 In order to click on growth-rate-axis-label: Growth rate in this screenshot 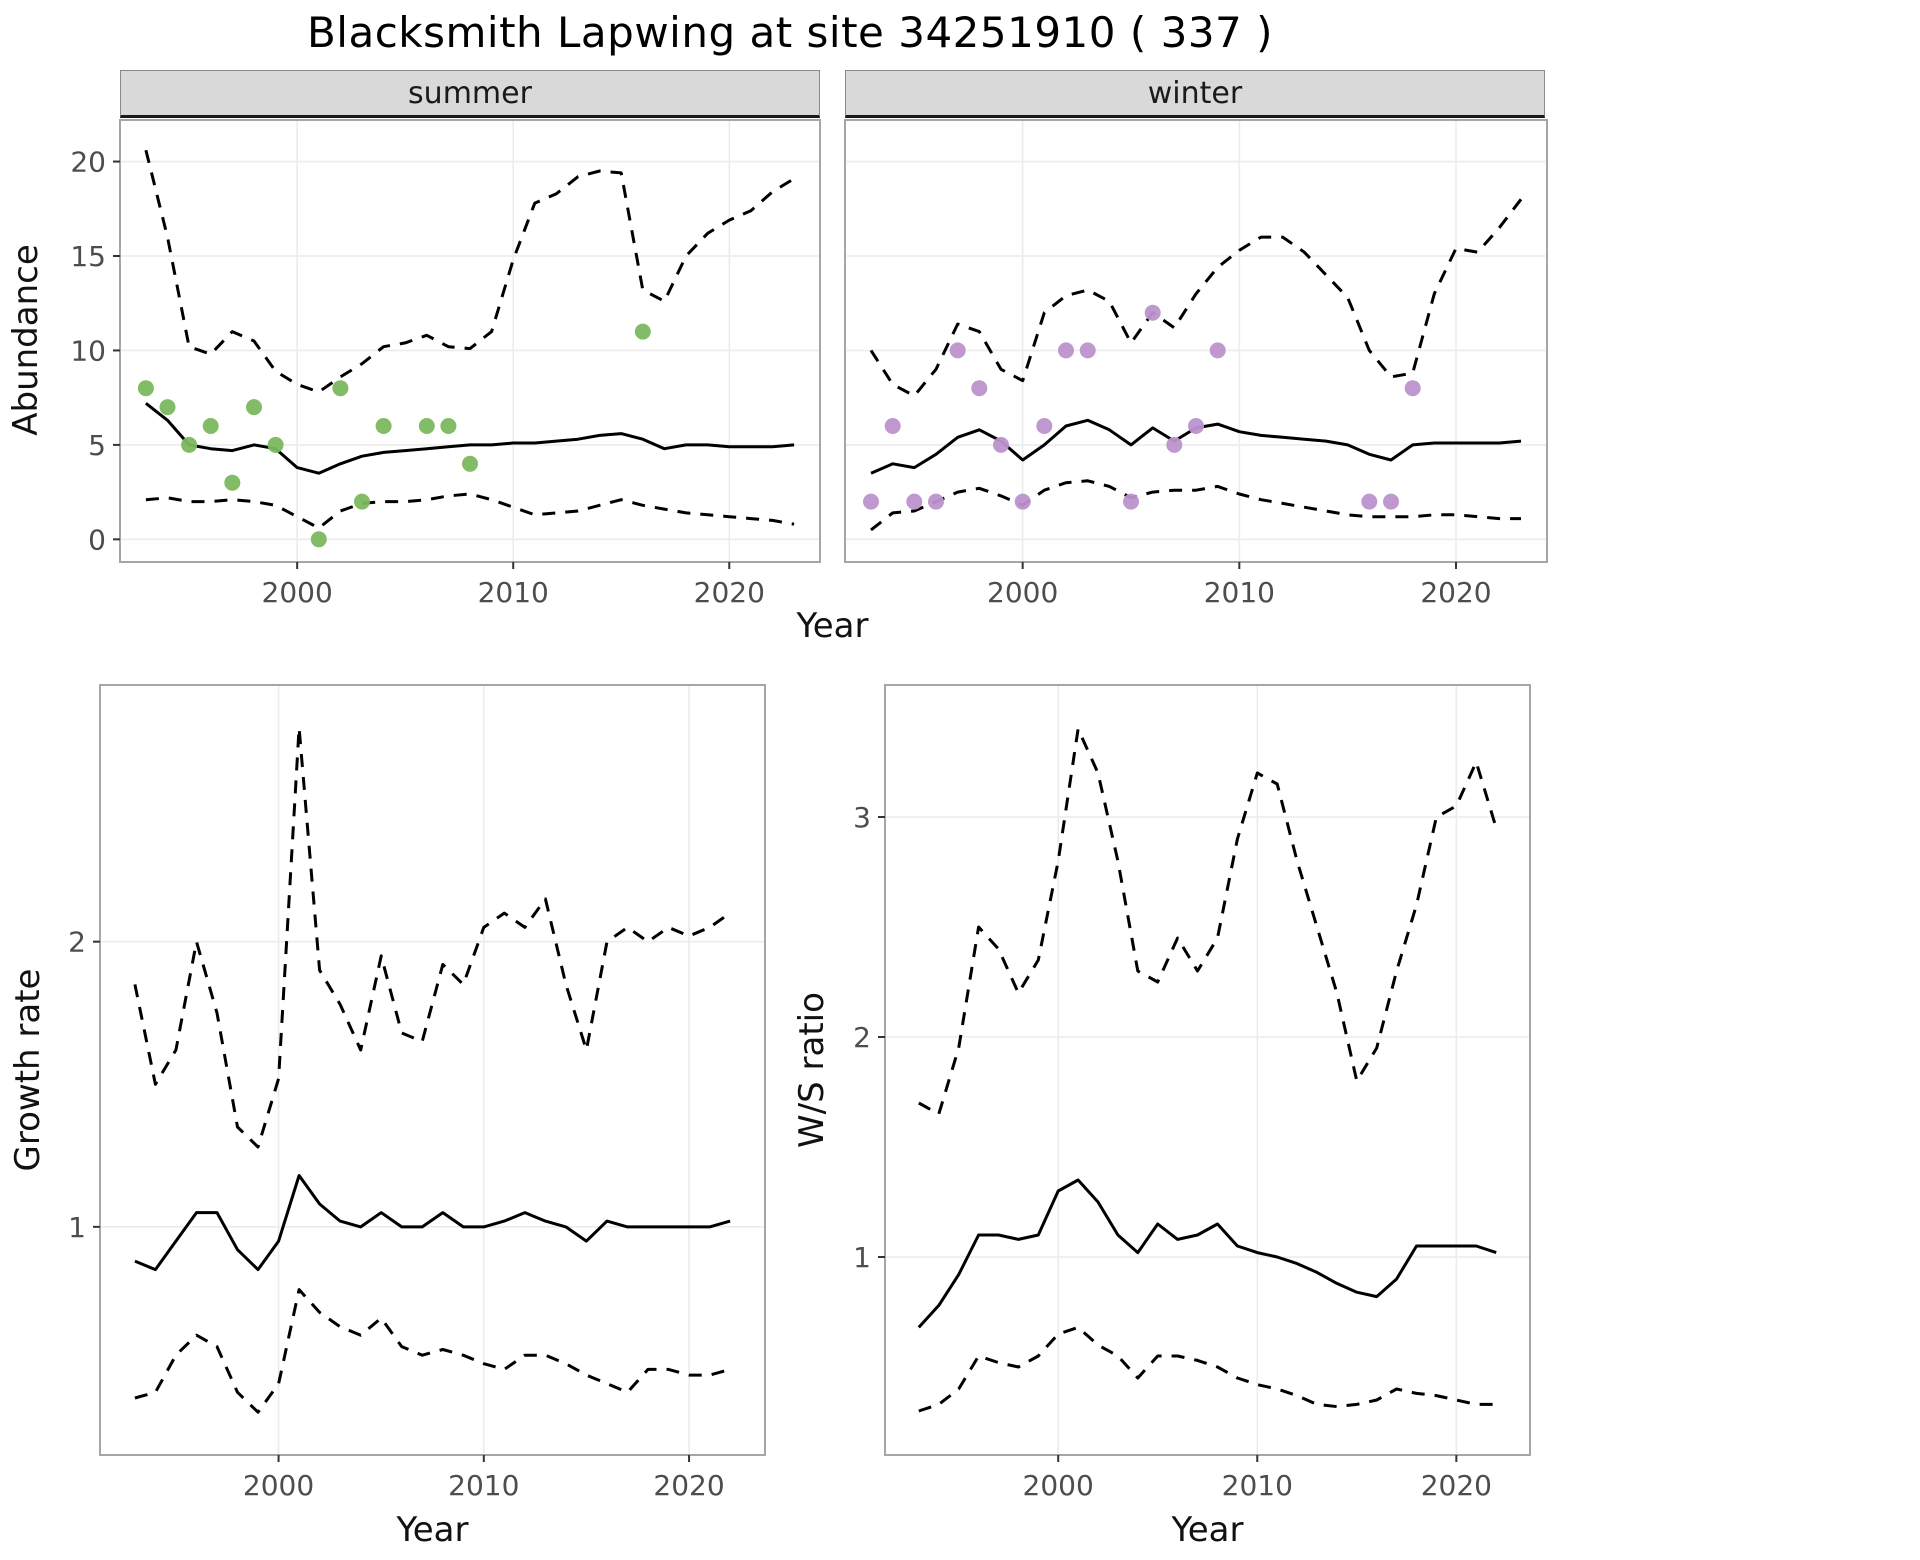, I will do `click(28, 1070)`.